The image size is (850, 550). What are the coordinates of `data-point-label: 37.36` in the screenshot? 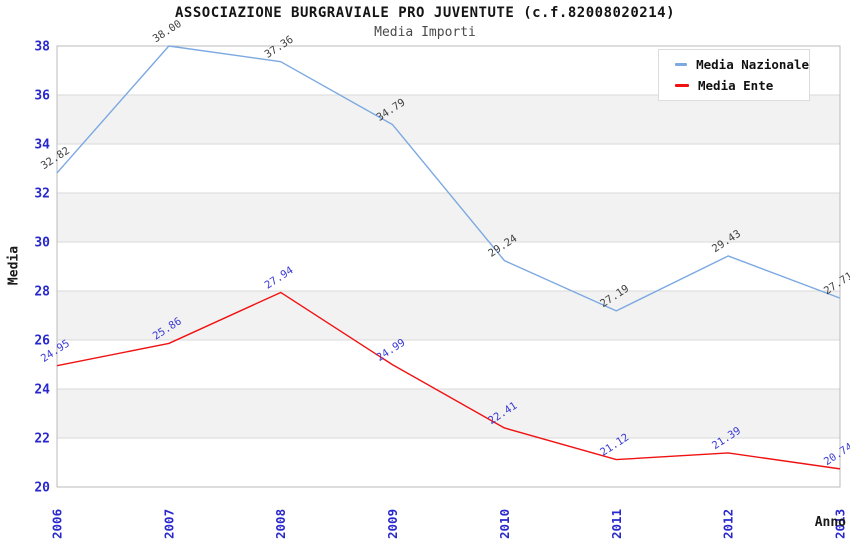 It's located at (279, 47).